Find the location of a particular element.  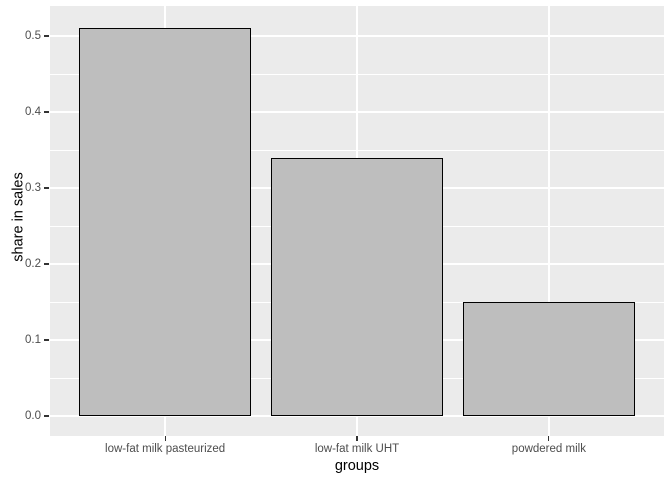

x-axis-title: groups is located at coordinates (357, 466).